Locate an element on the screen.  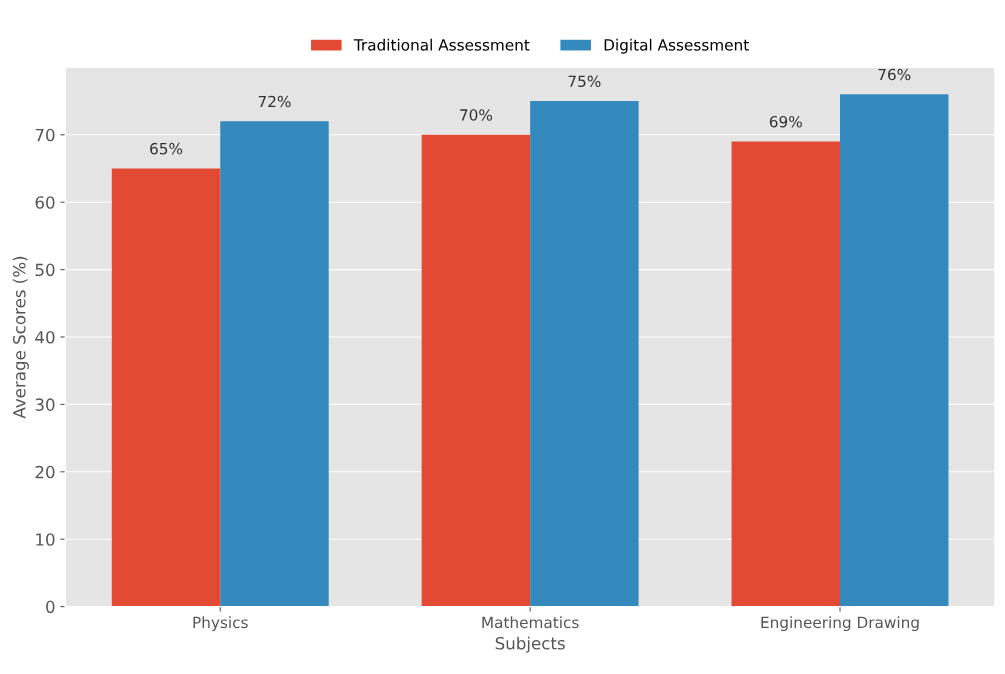
data-label: 65% is located at coordinates (166, 148).